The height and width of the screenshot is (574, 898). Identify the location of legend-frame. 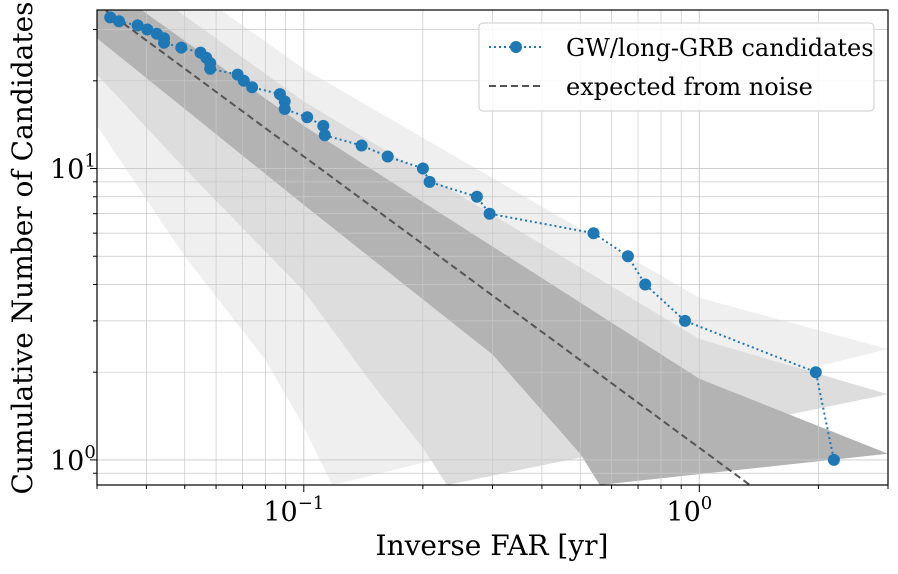
(676, 67).